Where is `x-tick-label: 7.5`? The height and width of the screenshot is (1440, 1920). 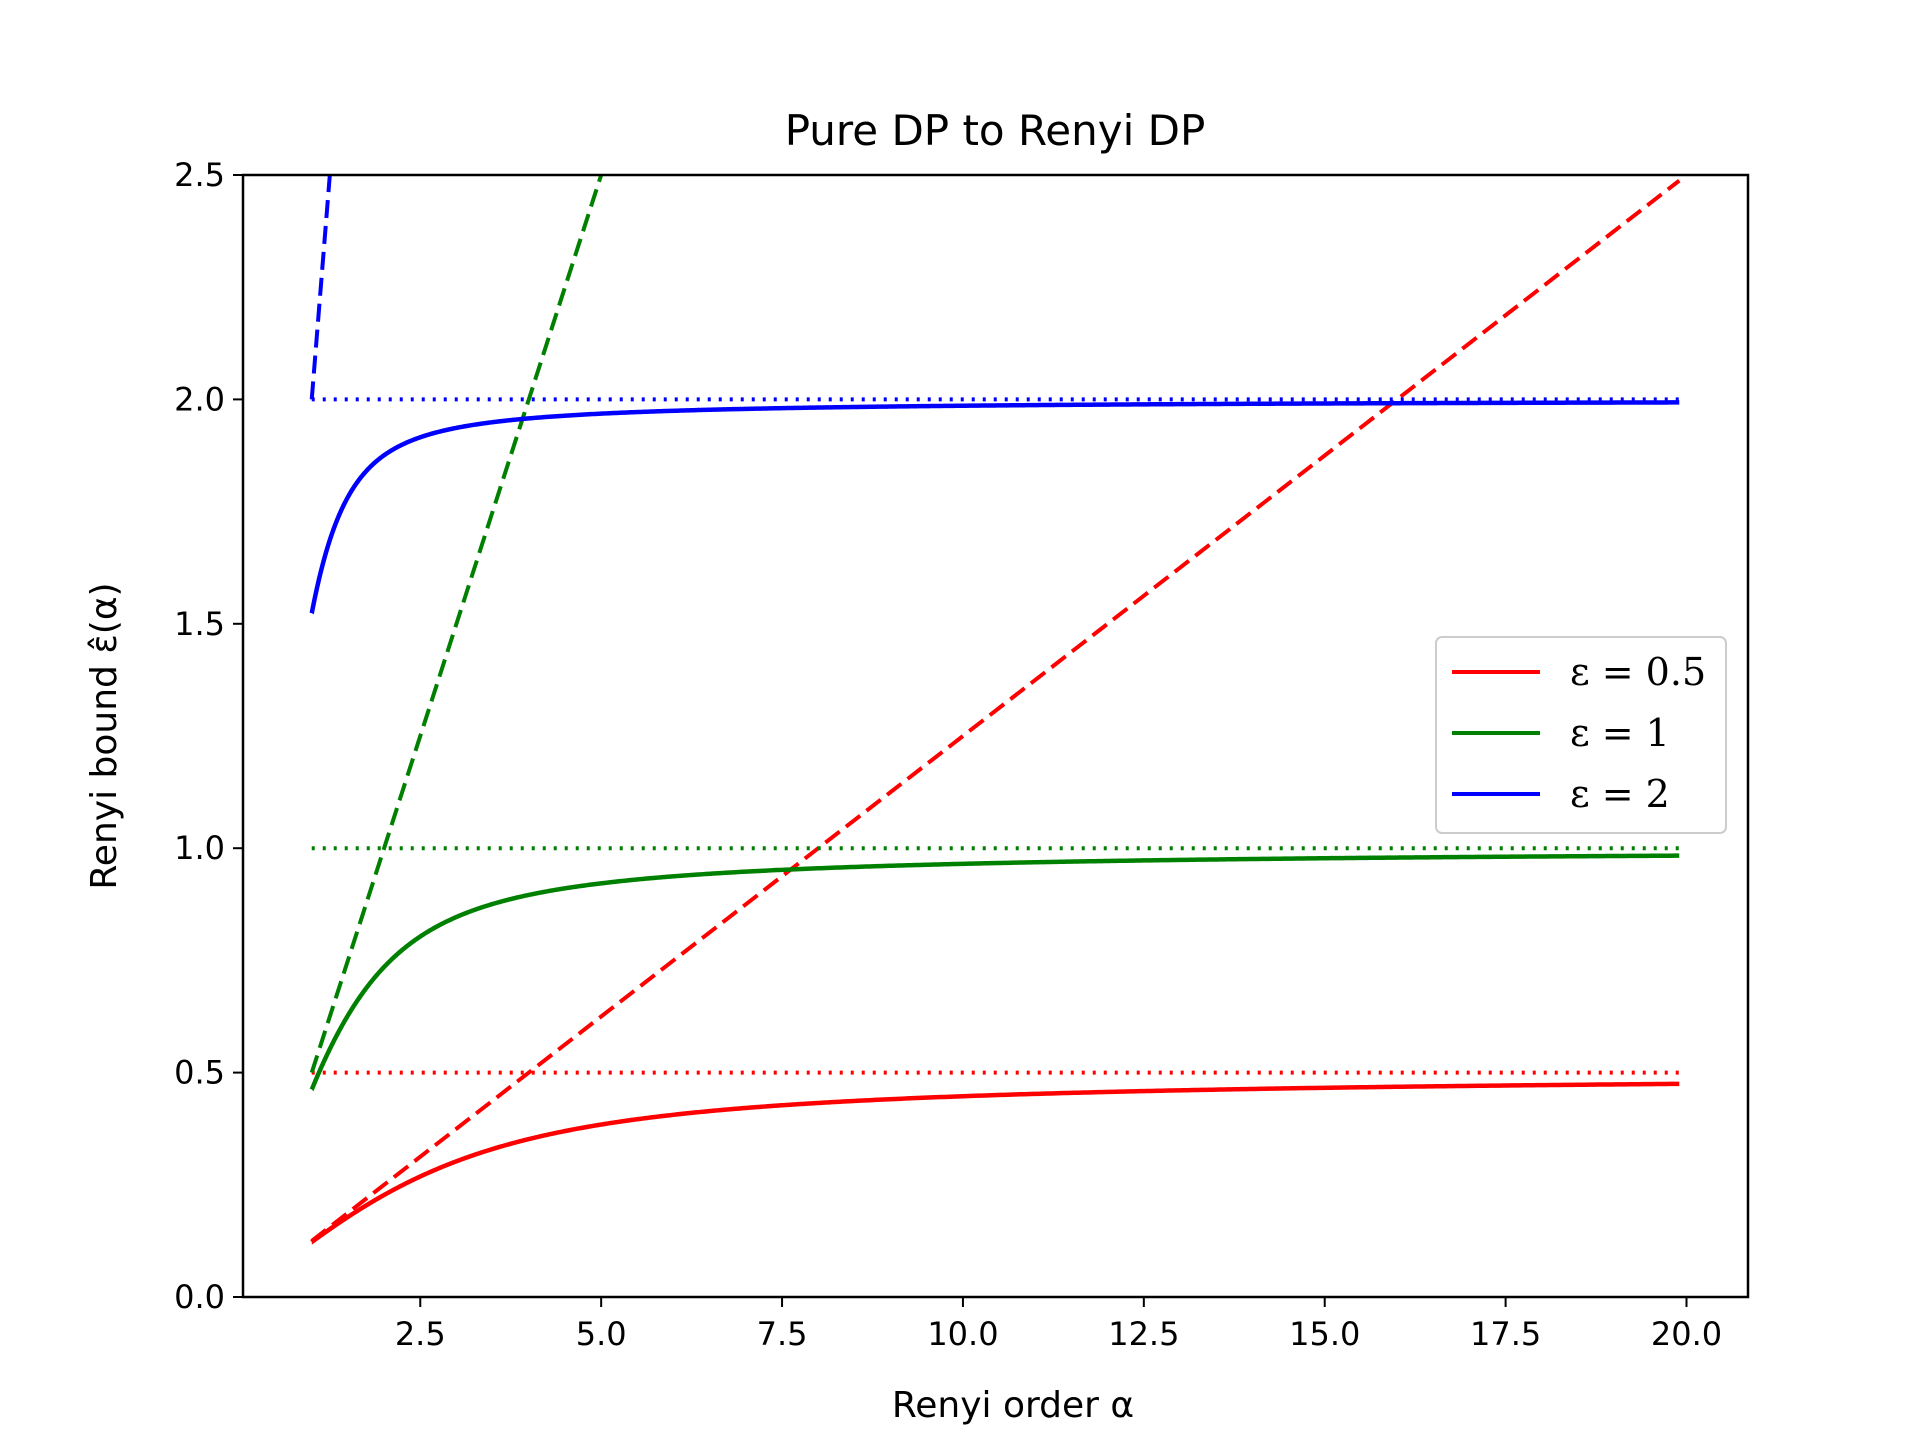
x-tick-label: 7.5 is located at coordinates (782, 1334).